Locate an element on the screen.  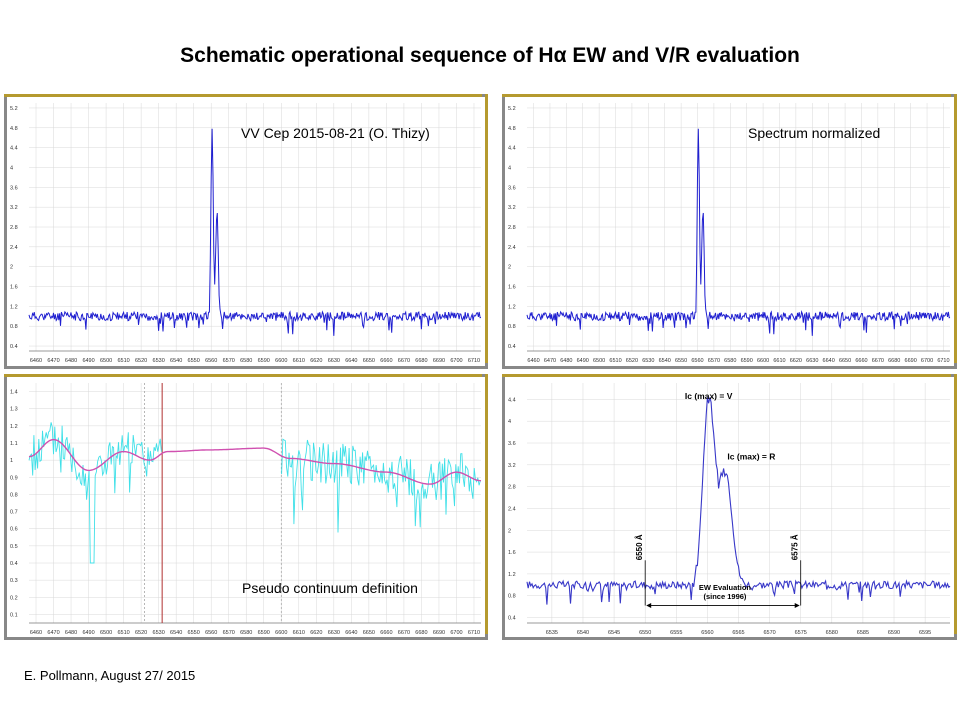
y-tick-label: 4.4 is located at coordinates (512, 400).